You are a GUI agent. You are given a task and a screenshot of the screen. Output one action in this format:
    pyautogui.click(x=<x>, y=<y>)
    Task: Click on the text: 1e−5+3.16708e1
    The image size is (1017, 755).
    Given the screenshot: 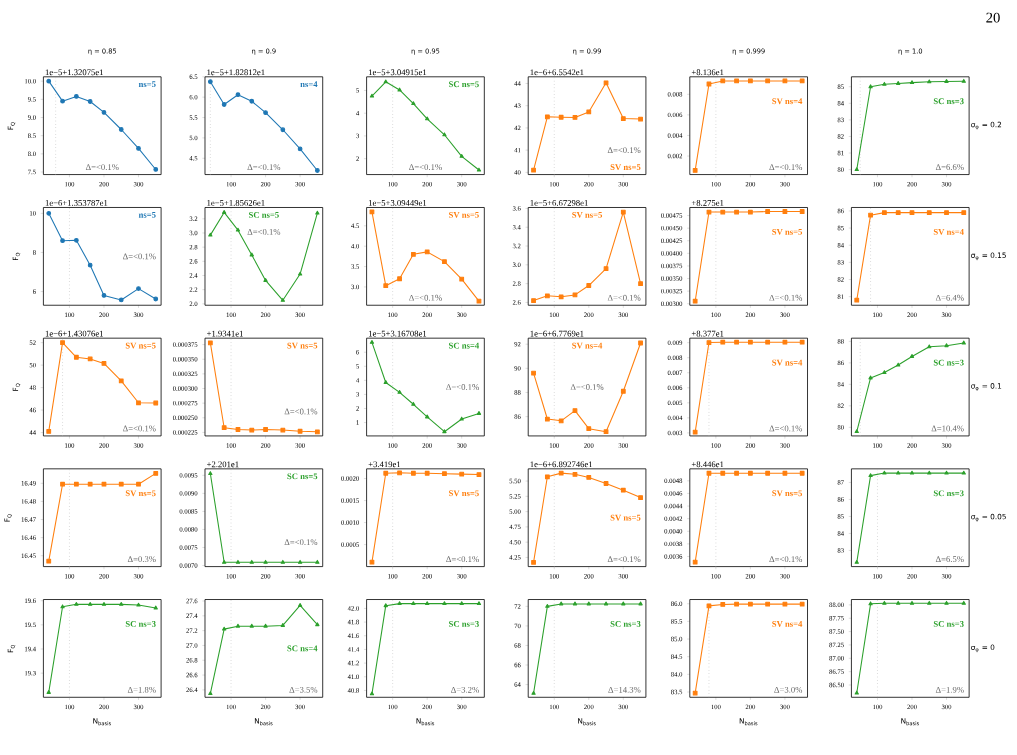 What is the action you would take?
    pyautogui.click(x=397, y=333)
    